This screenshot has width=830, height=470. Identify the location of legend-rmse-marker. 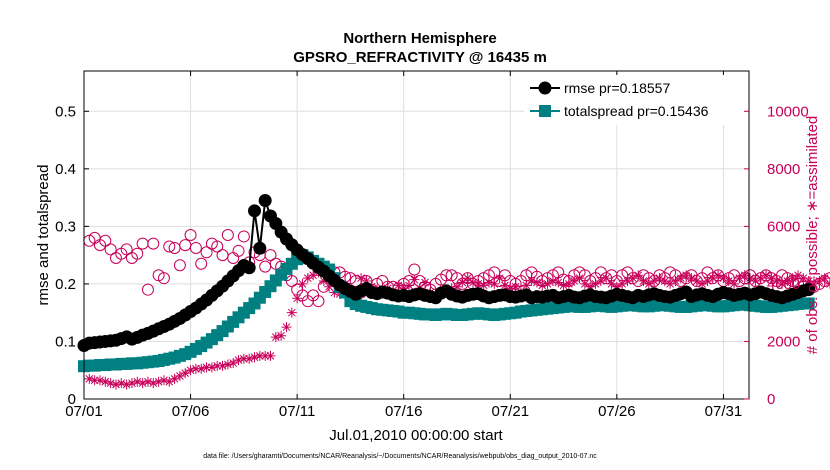
(545, 88).